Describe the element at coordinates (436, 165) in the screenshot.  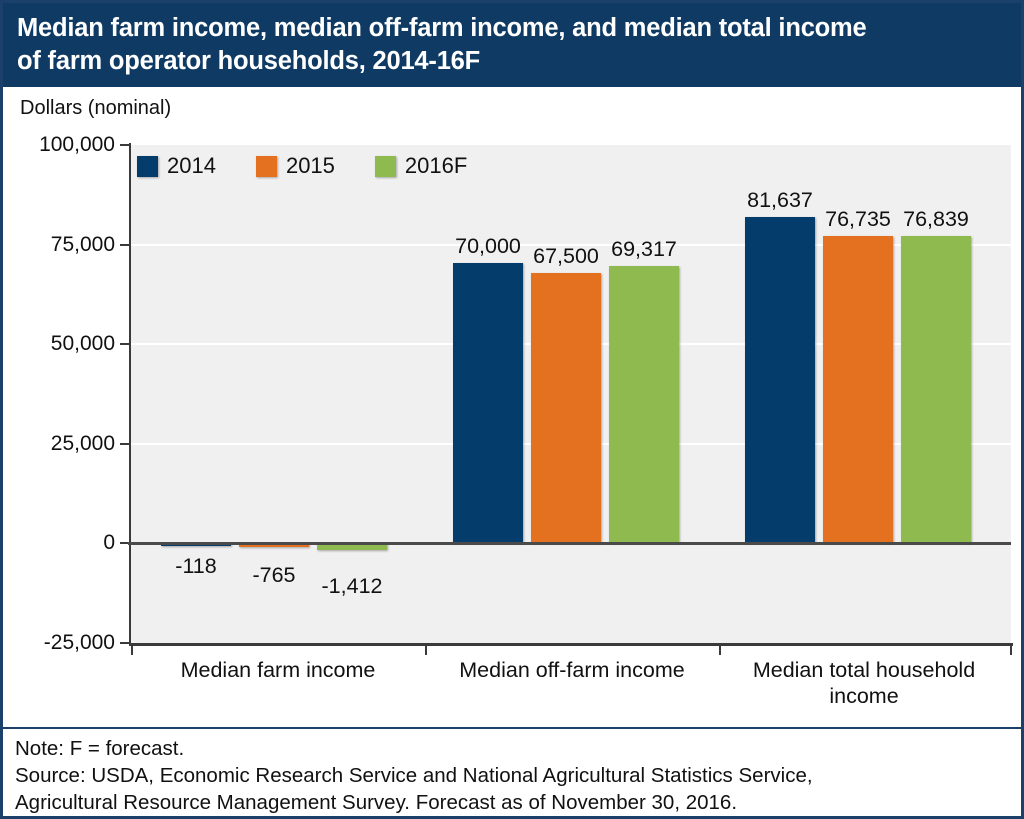
I see `legend-label-2016F: 2016F` at that location.